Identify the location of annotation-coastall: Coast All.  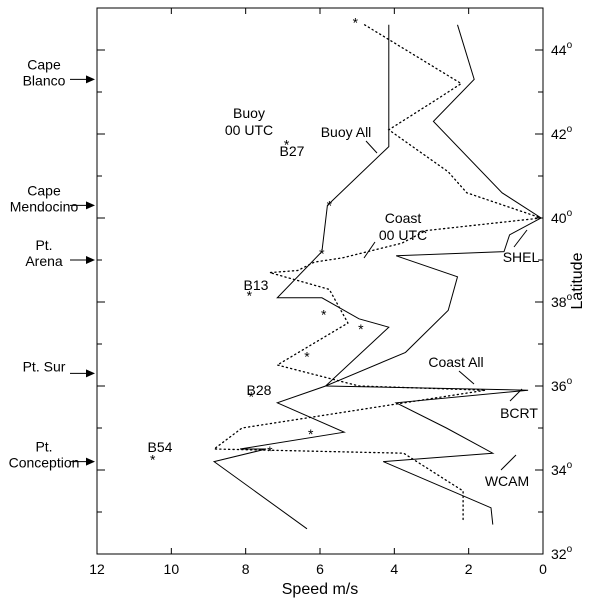
(455, 362).